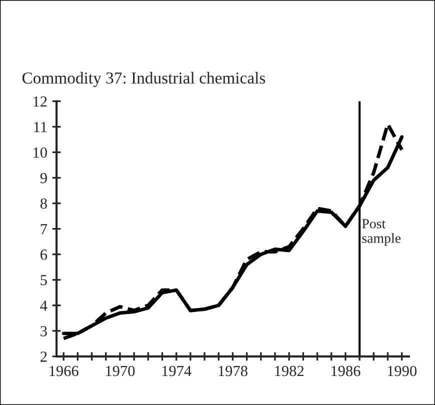  Describe the element at coordinates (381, 232) in the screenshot. I see `ref-line-label: Post sample` at that location.